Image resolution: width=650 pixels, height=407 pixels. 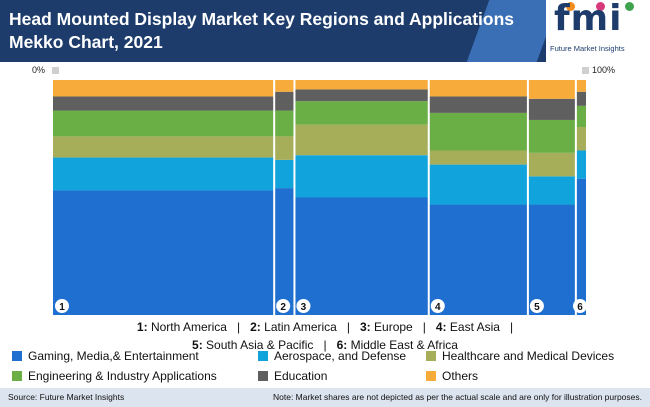 I want to click on region-label-2: 2, so click(x=283, y=307).